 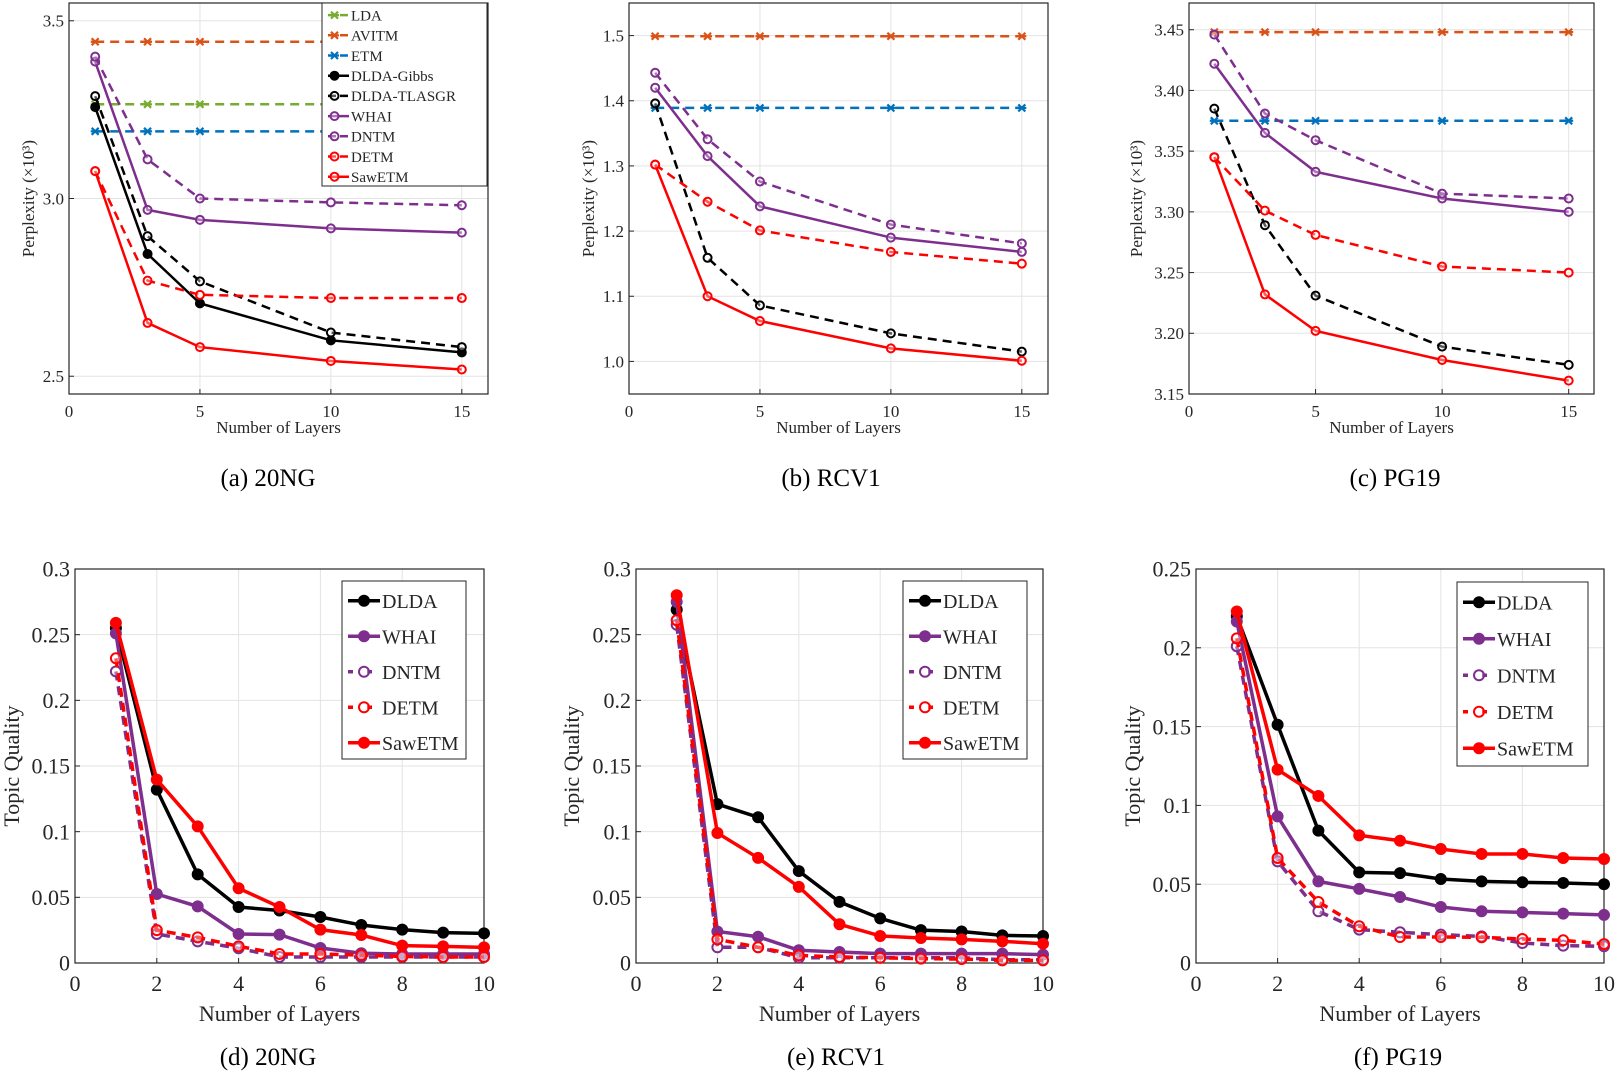 I want to click on y-tick-label: 1.2, so click(x=613, y=231).